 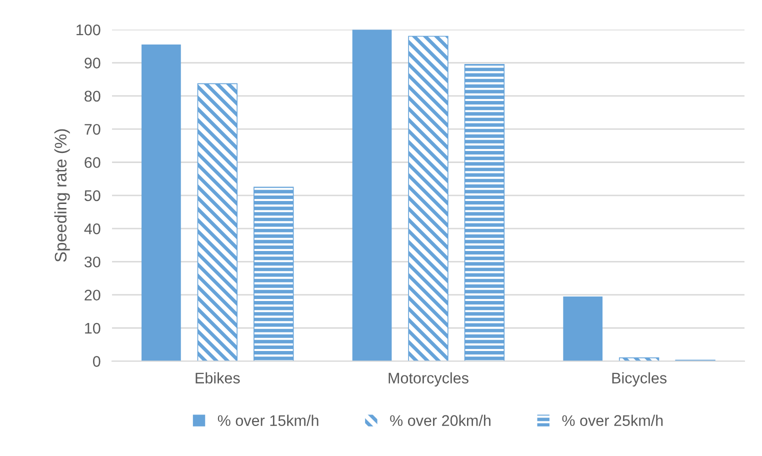 What do you see at coordinates (92, 162) in the screenshot?
I see `y-tick-label: 60` at bounding box center [92, 162].